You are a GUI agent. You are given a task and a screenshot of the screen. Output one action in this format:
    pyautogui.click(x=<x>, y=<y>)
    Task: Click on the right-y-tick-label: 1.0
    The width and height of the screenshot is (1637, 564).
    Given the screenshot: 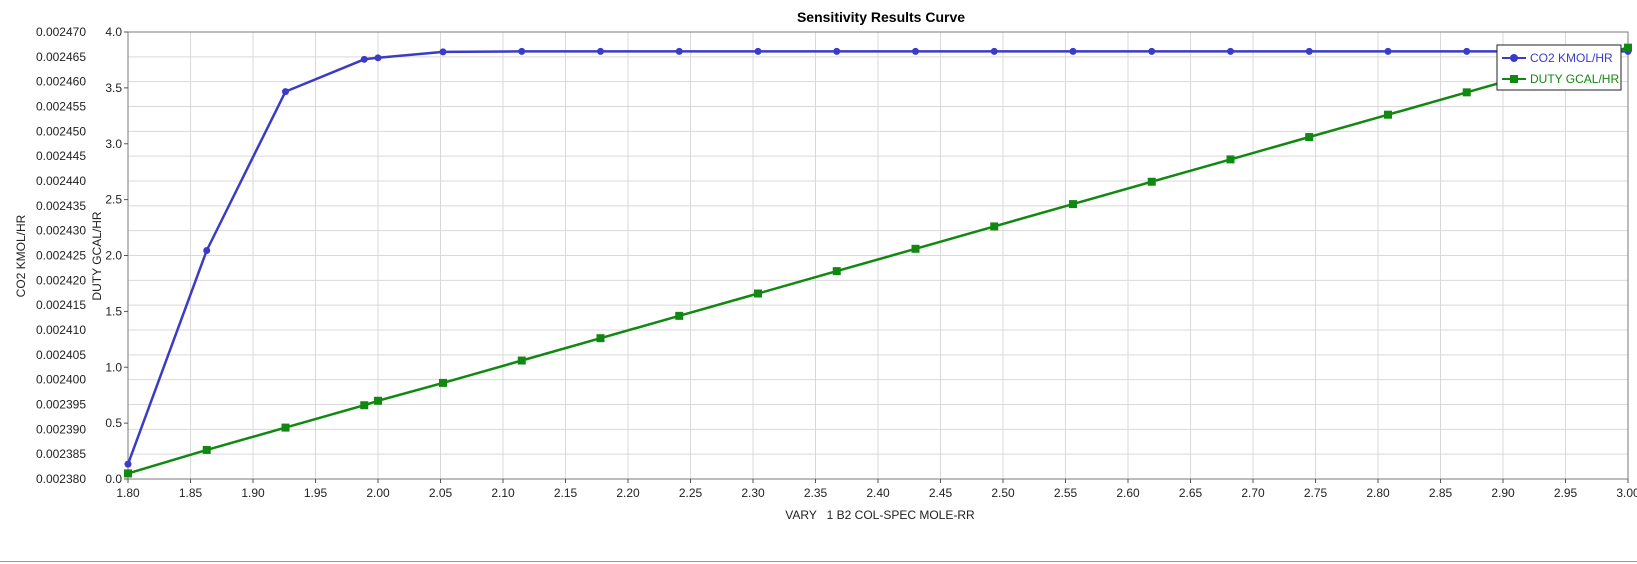 What is the action you would take?
    pyautogui.click(x=113, y=367)
    